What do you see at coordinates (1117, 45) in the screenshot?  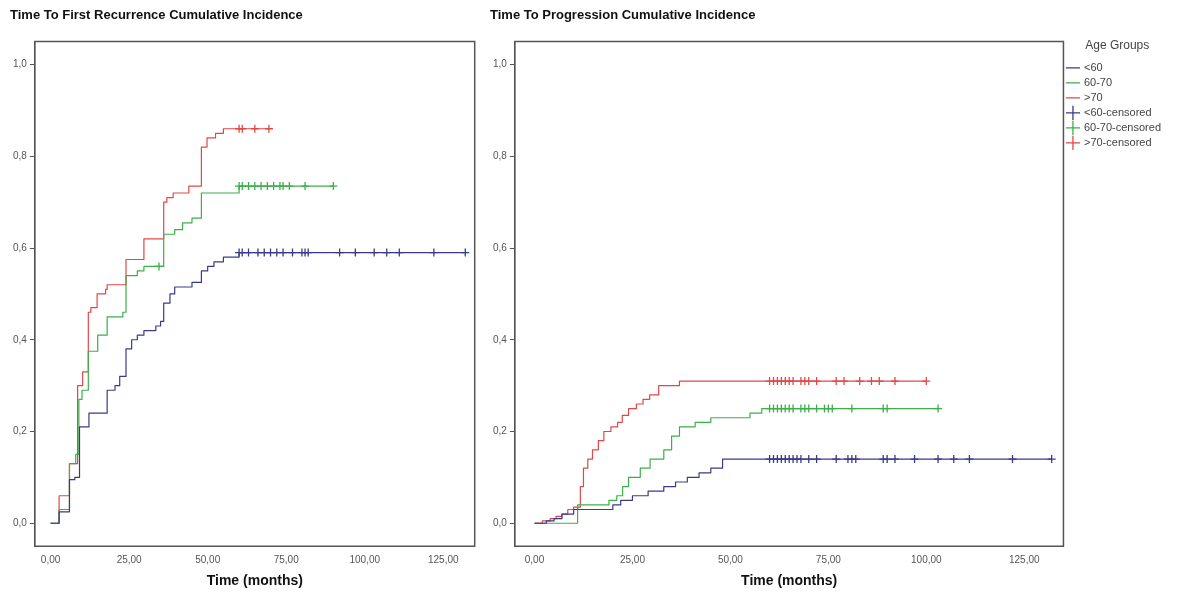 I see `legend-title: Age Groups` at bounding box center [1117, 45].